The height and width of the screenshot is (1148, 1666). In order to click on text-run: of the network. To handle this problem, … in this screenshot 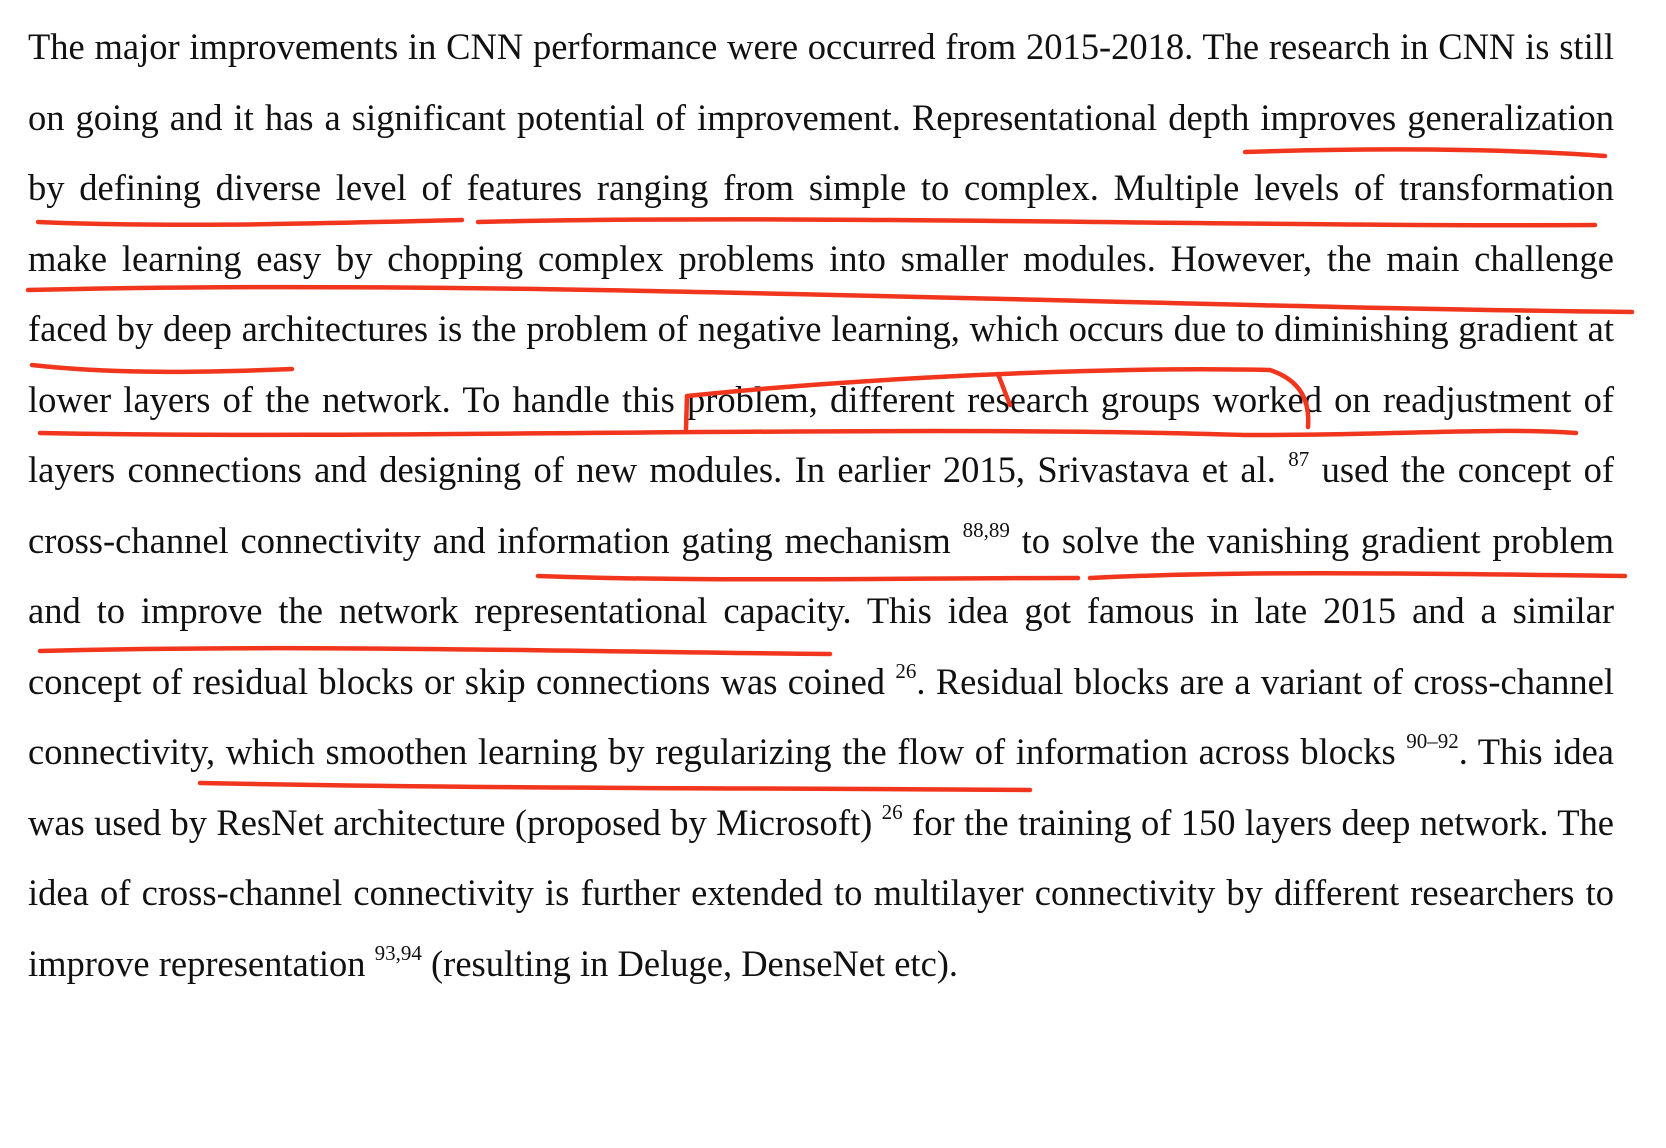, I will do `click(821, 434)`.